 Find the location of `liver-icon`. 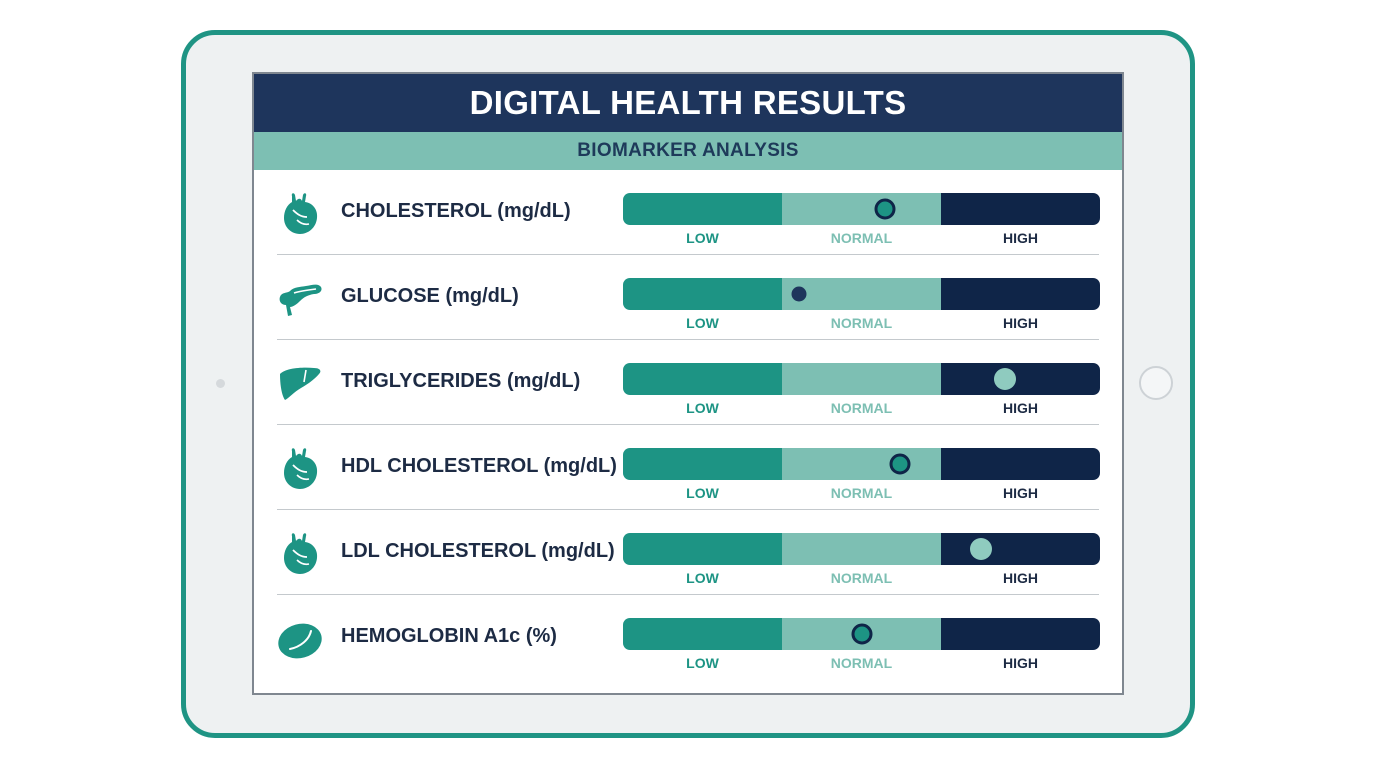

liver-icon is located at coordinates (300, 384).